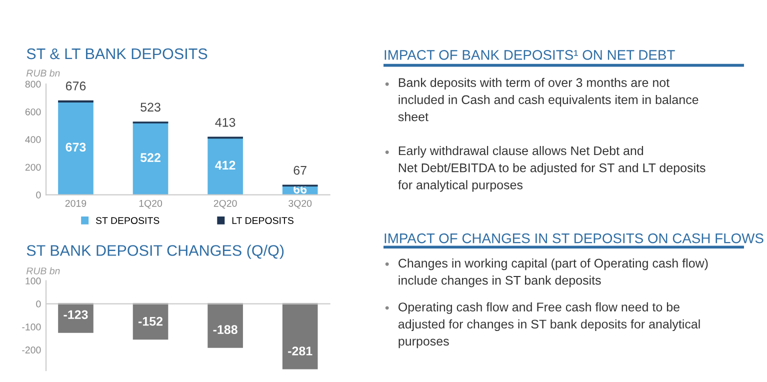 The height and width of the screenshot is (382, 767). I want to click on x-tick-label: 2019, so click(75, 203).